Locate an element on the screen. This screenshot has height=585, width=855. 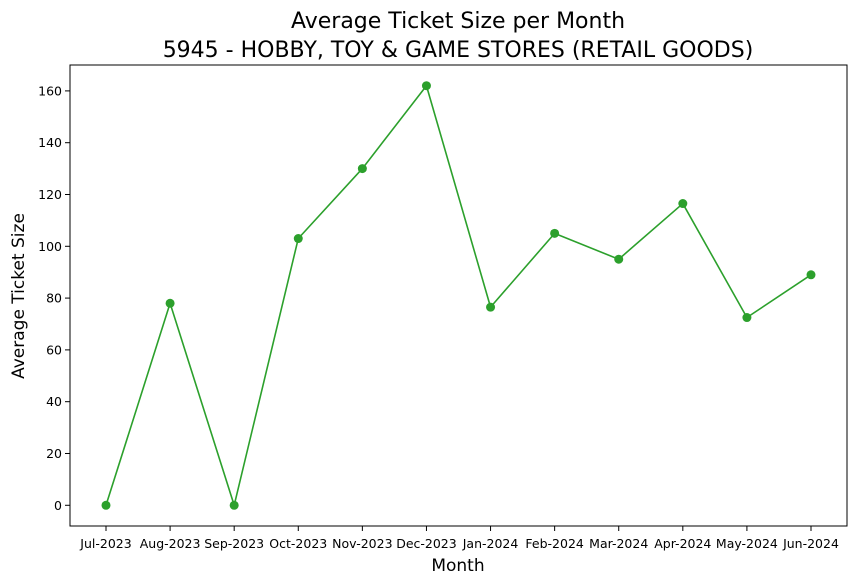
y-tick-label: 0 is located at coordinates (58, 505).